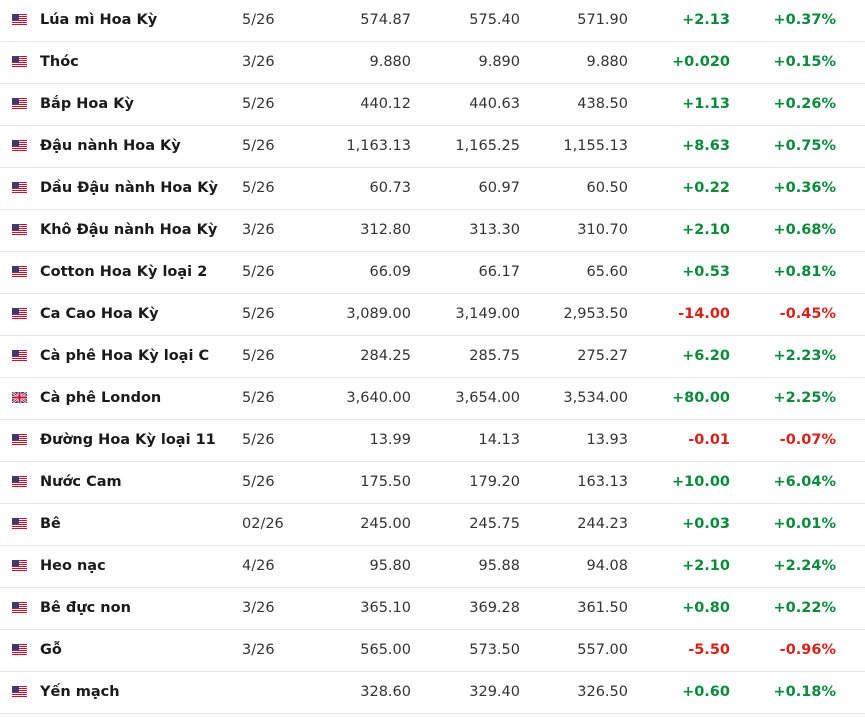  What do you see at coordinates (378, 146) in the screenshot?
I see `last-price: 1,163.13` at bounding box center [378, 146].